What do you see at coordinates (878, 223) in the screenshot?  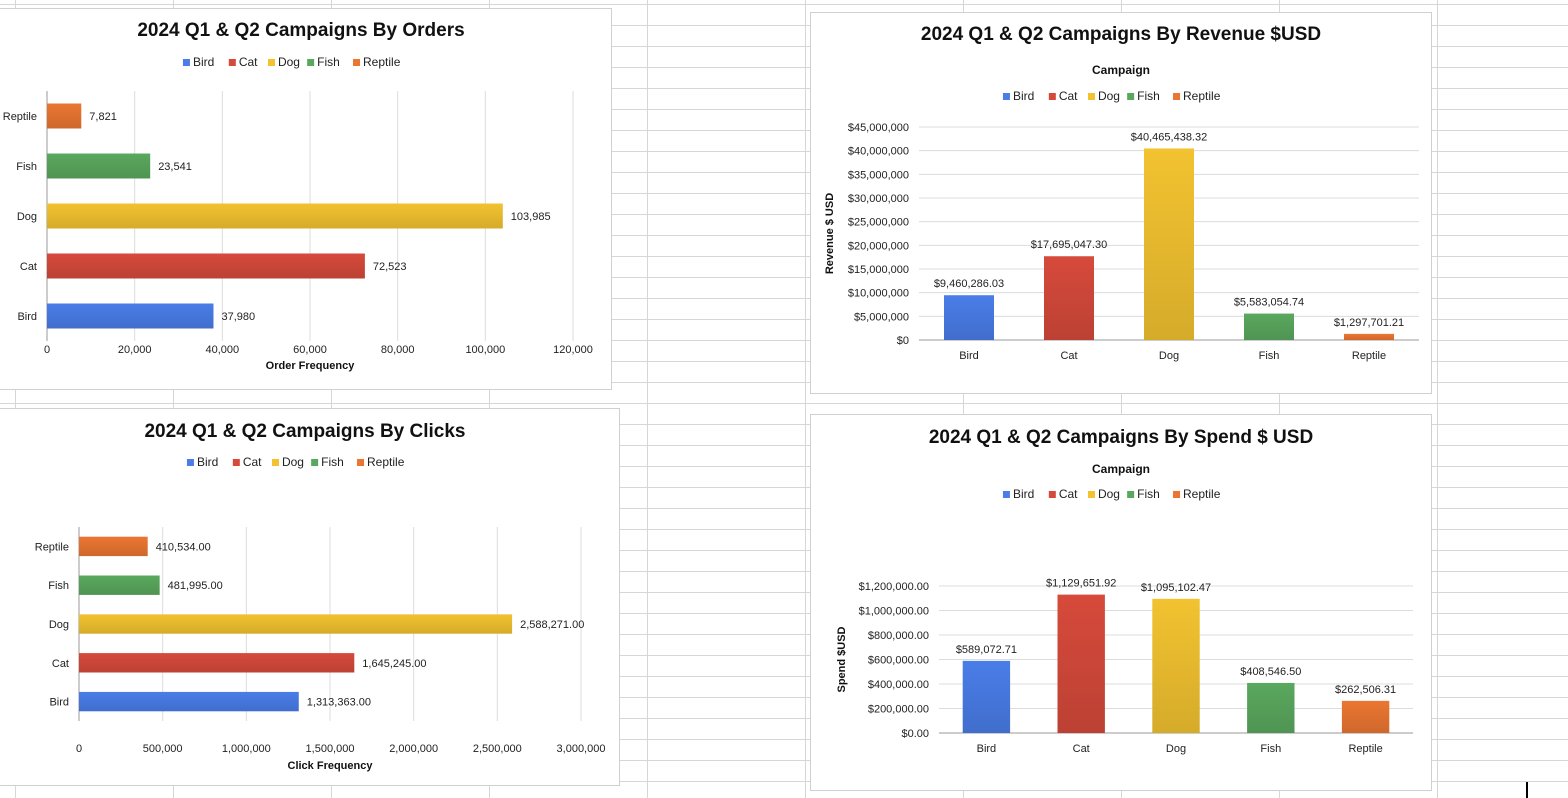 I see `value-tick-label: $25,000,000` at bounding box center [878, 223].